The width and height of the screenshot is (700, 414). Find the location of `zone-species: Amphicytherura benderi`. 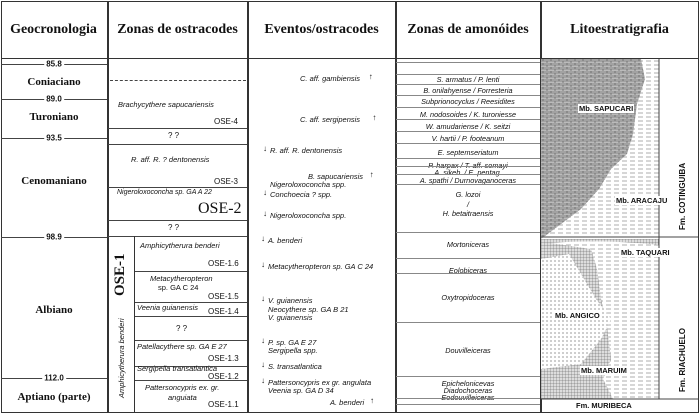

zone-species: Amphicytherura benderi is located at coordinates (180, 245).